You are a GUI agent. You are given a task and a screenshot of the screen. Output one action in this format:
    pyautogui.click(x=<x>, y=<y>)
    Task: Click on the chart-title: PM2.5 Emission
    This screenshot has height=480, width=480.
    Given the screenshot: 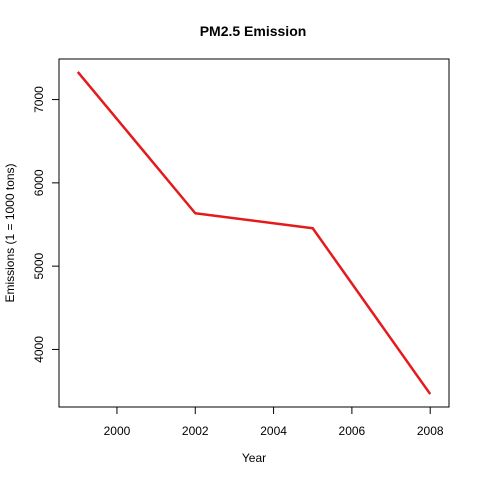 What is the action you would take?
    pyautogui.click(x=253, y=31)
    